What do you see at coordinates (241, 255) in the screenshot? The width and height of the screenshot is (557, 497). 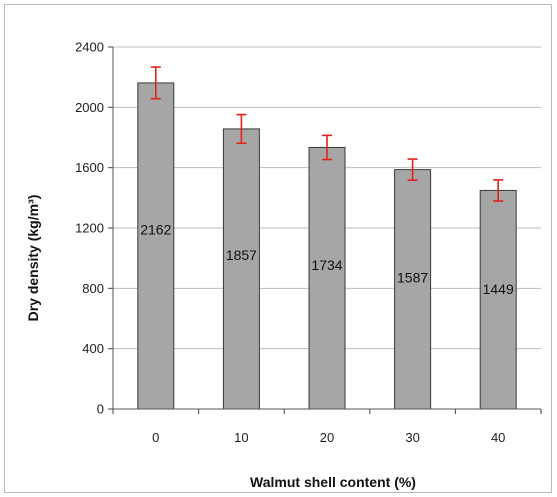 I see `data-label-10: 1857` at bounding box center [241, 255].